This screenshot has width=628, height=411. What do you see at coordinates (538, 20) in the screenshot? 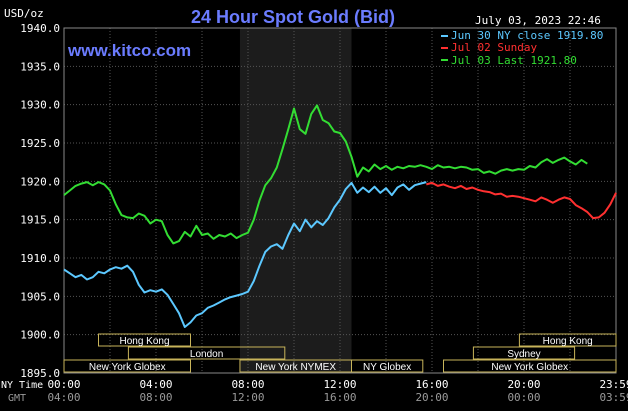
I see `timestamp: July 03, 2023 22:46` at bounding box center [538, 20].